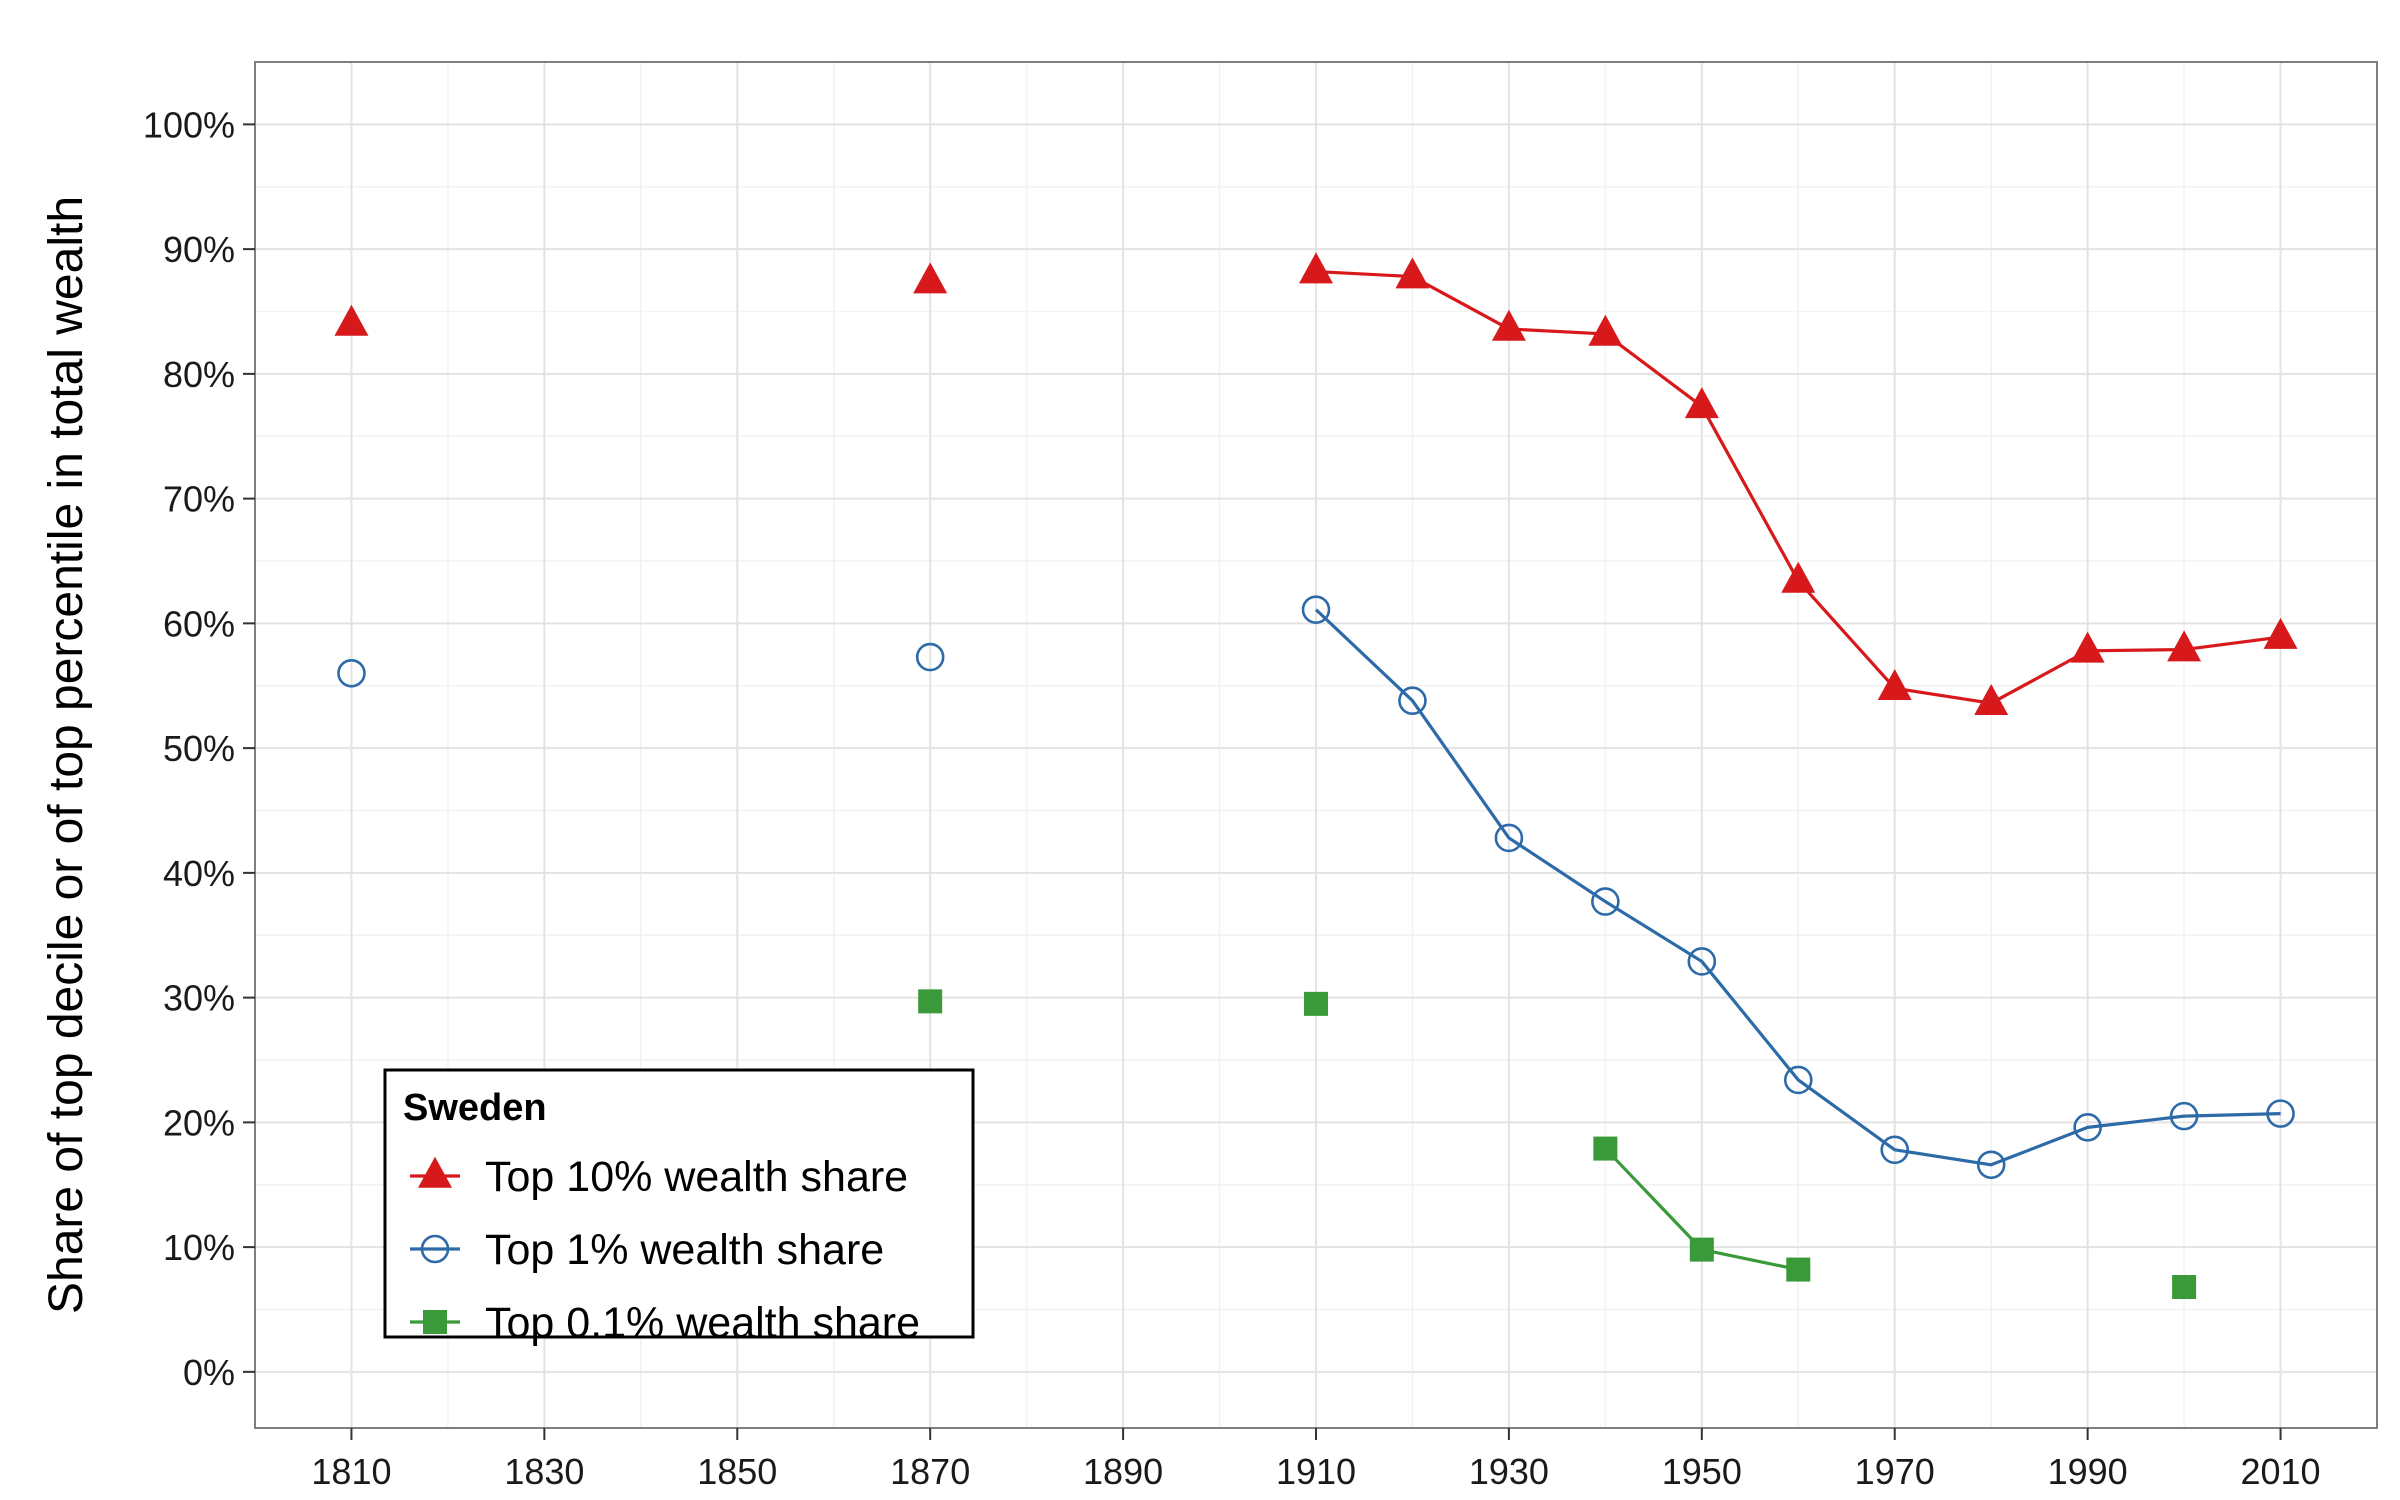  I want to click on y-tick-label: 10%, so click(199, 1247).